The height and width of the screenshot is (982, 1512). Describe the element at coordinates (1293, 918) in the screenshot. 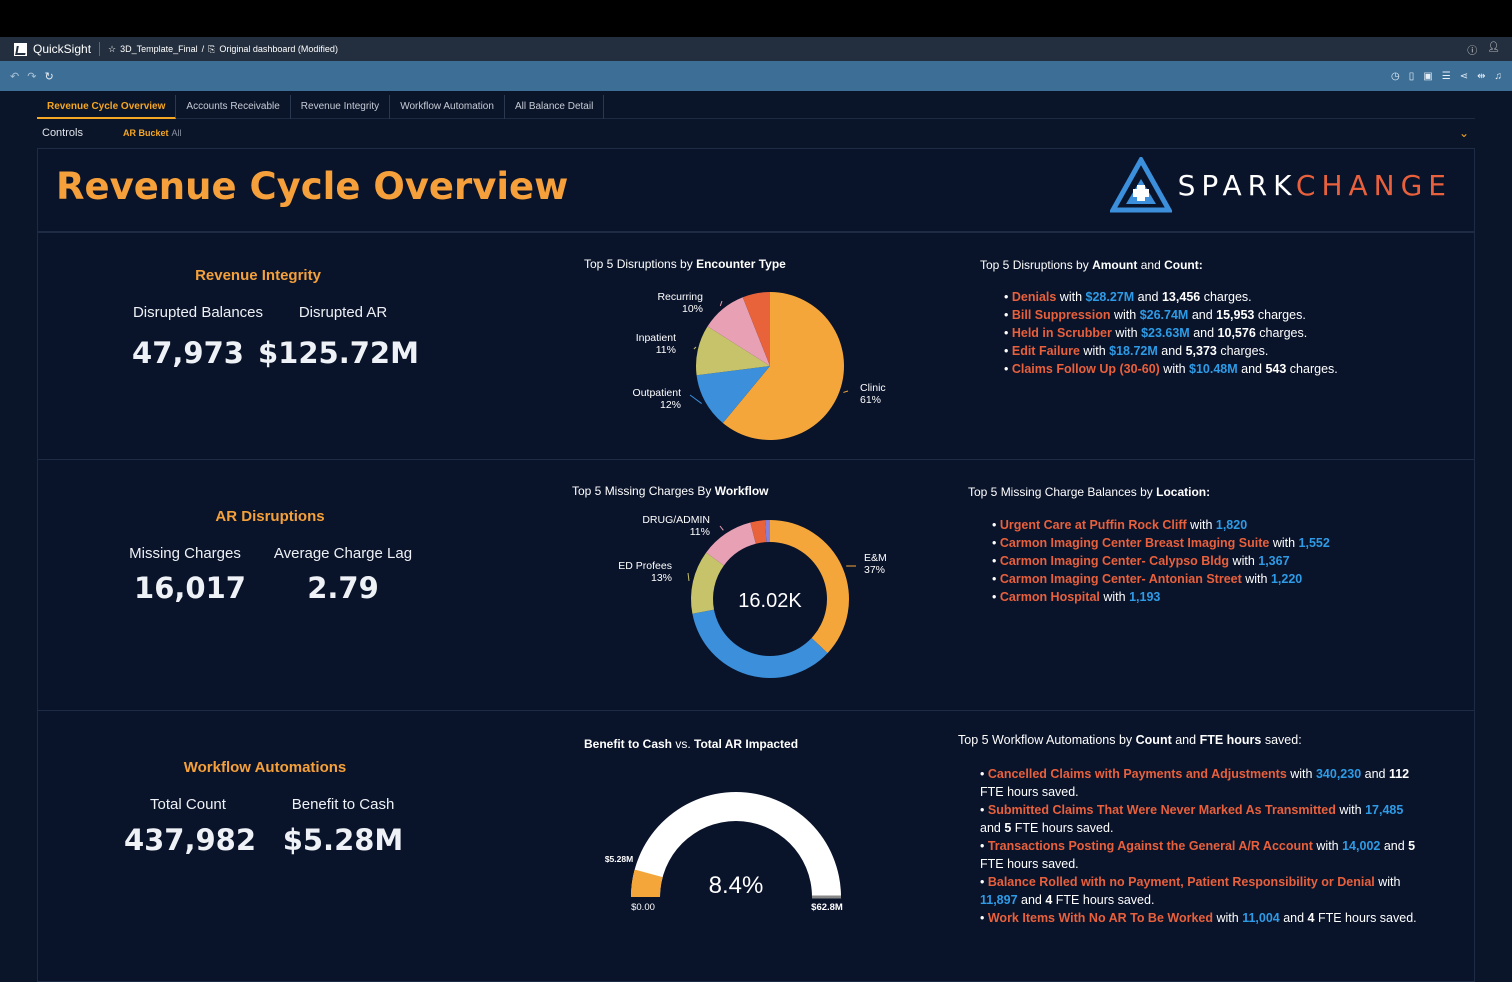

I see `text: and` at that location.